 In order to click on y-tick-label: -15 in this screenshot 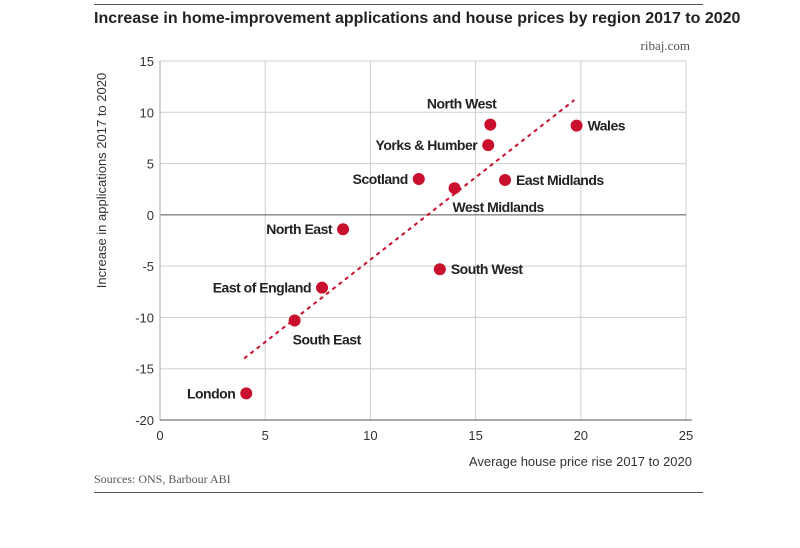, I will do `click(144, 369)`.